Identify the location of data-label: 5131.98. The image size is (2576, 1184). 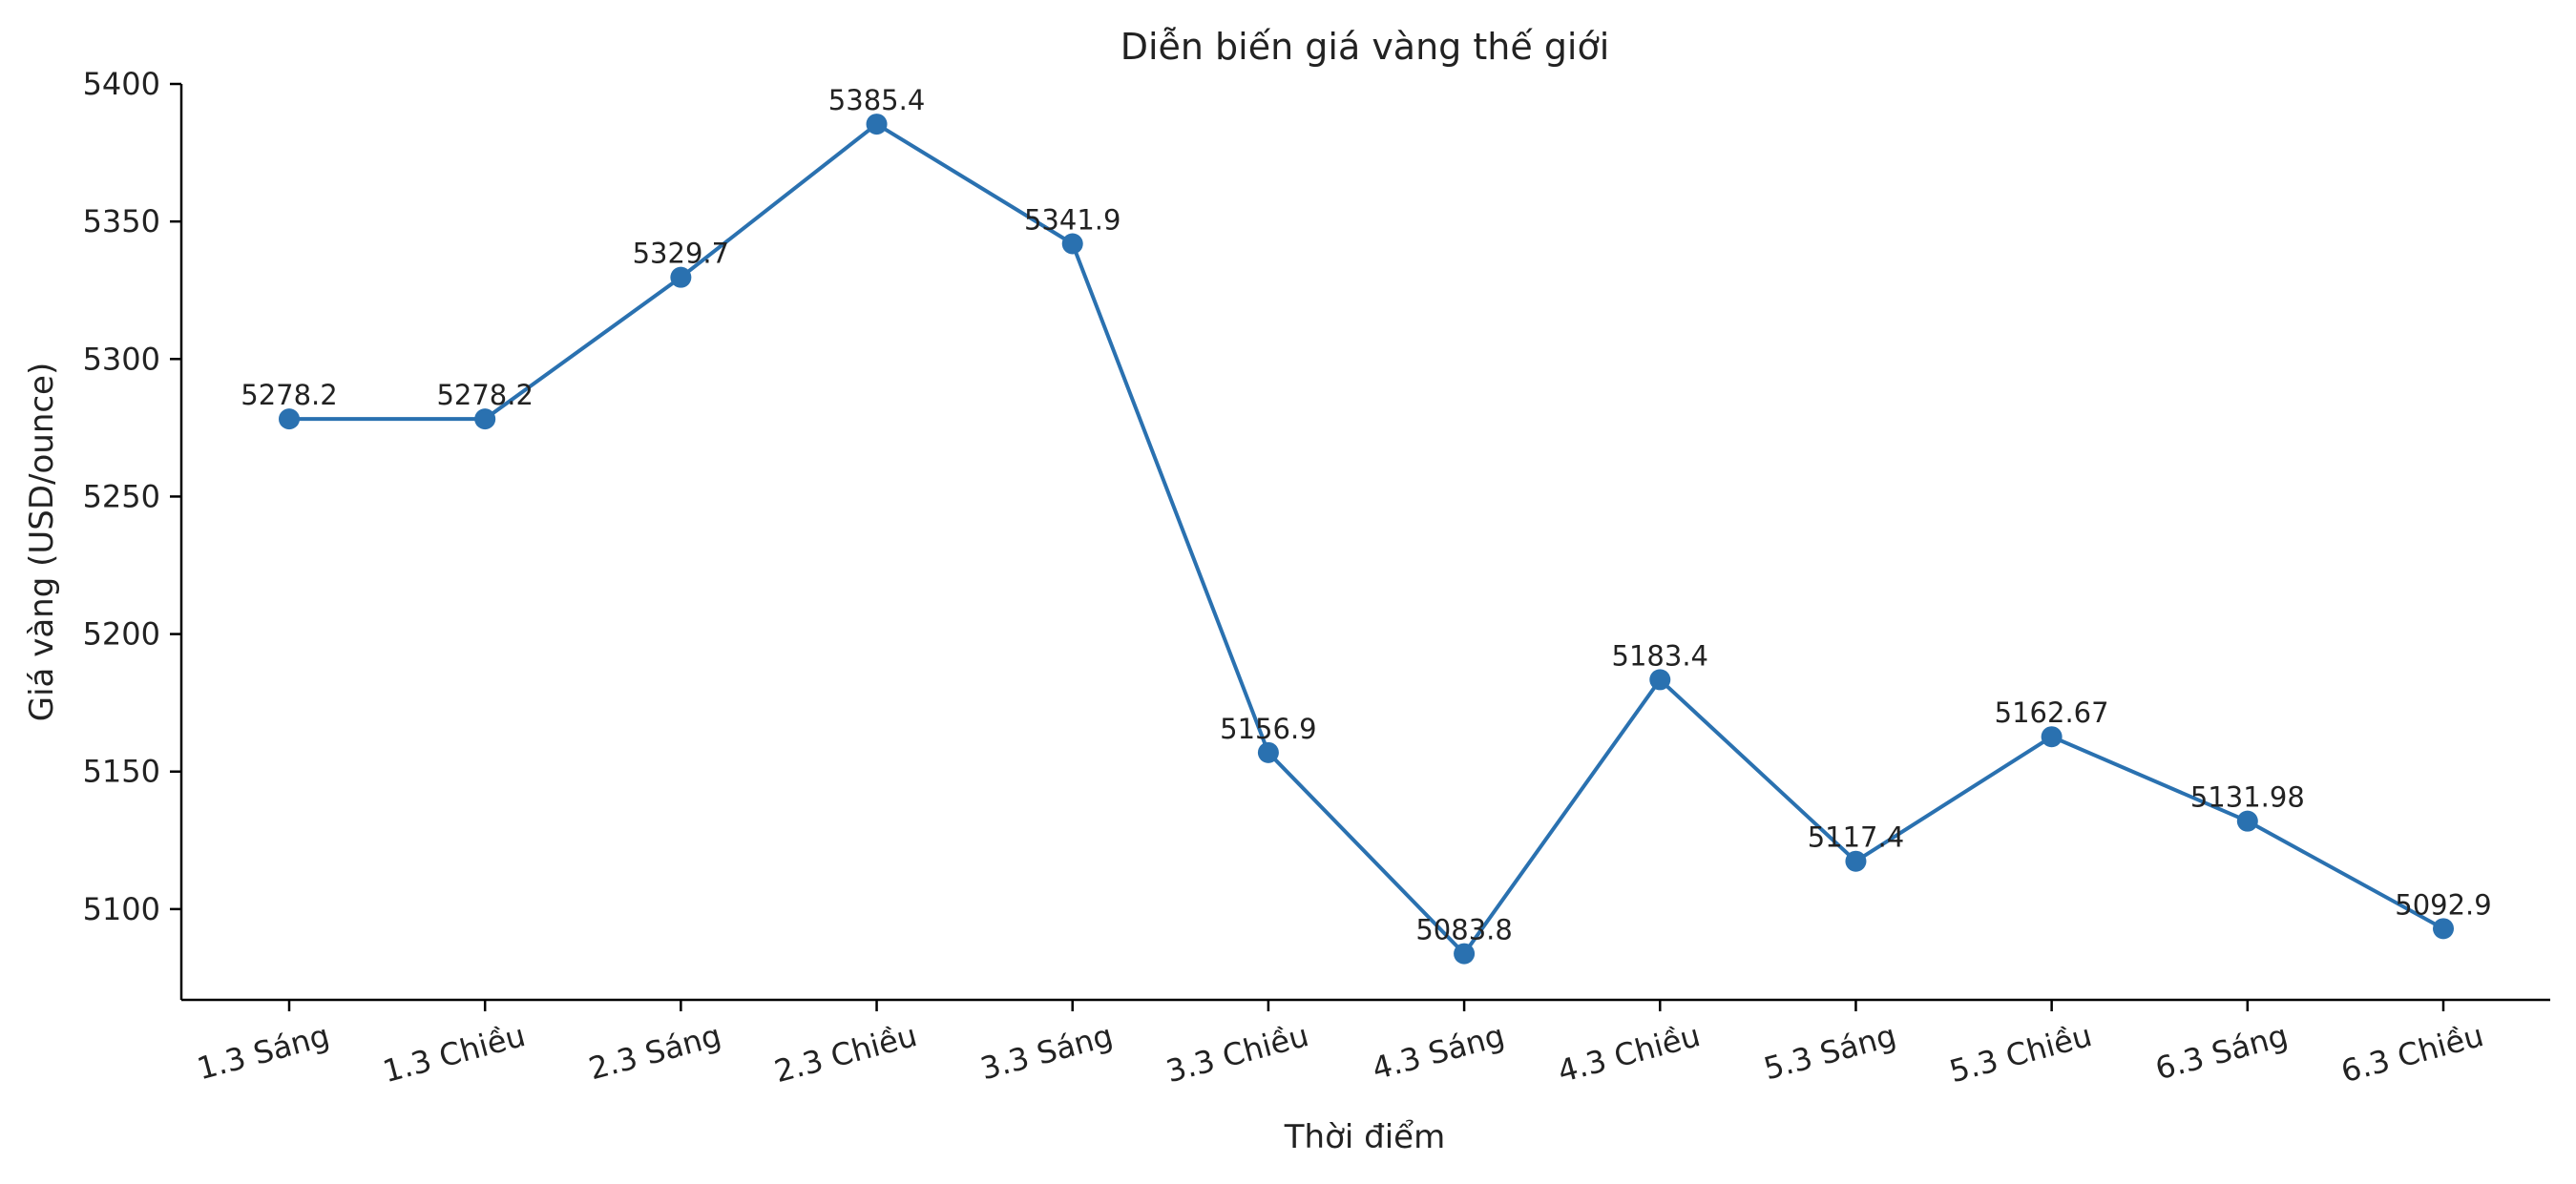
(2247, 797).